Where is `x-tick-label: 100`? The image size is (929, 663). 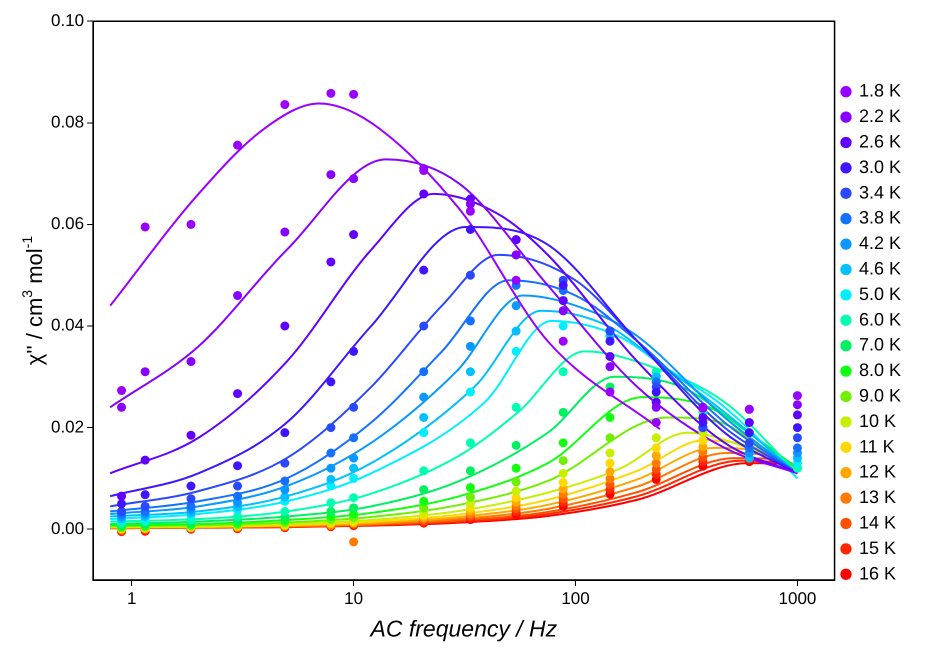 x-tick-label: 100 is located at coordinates (575, 598).